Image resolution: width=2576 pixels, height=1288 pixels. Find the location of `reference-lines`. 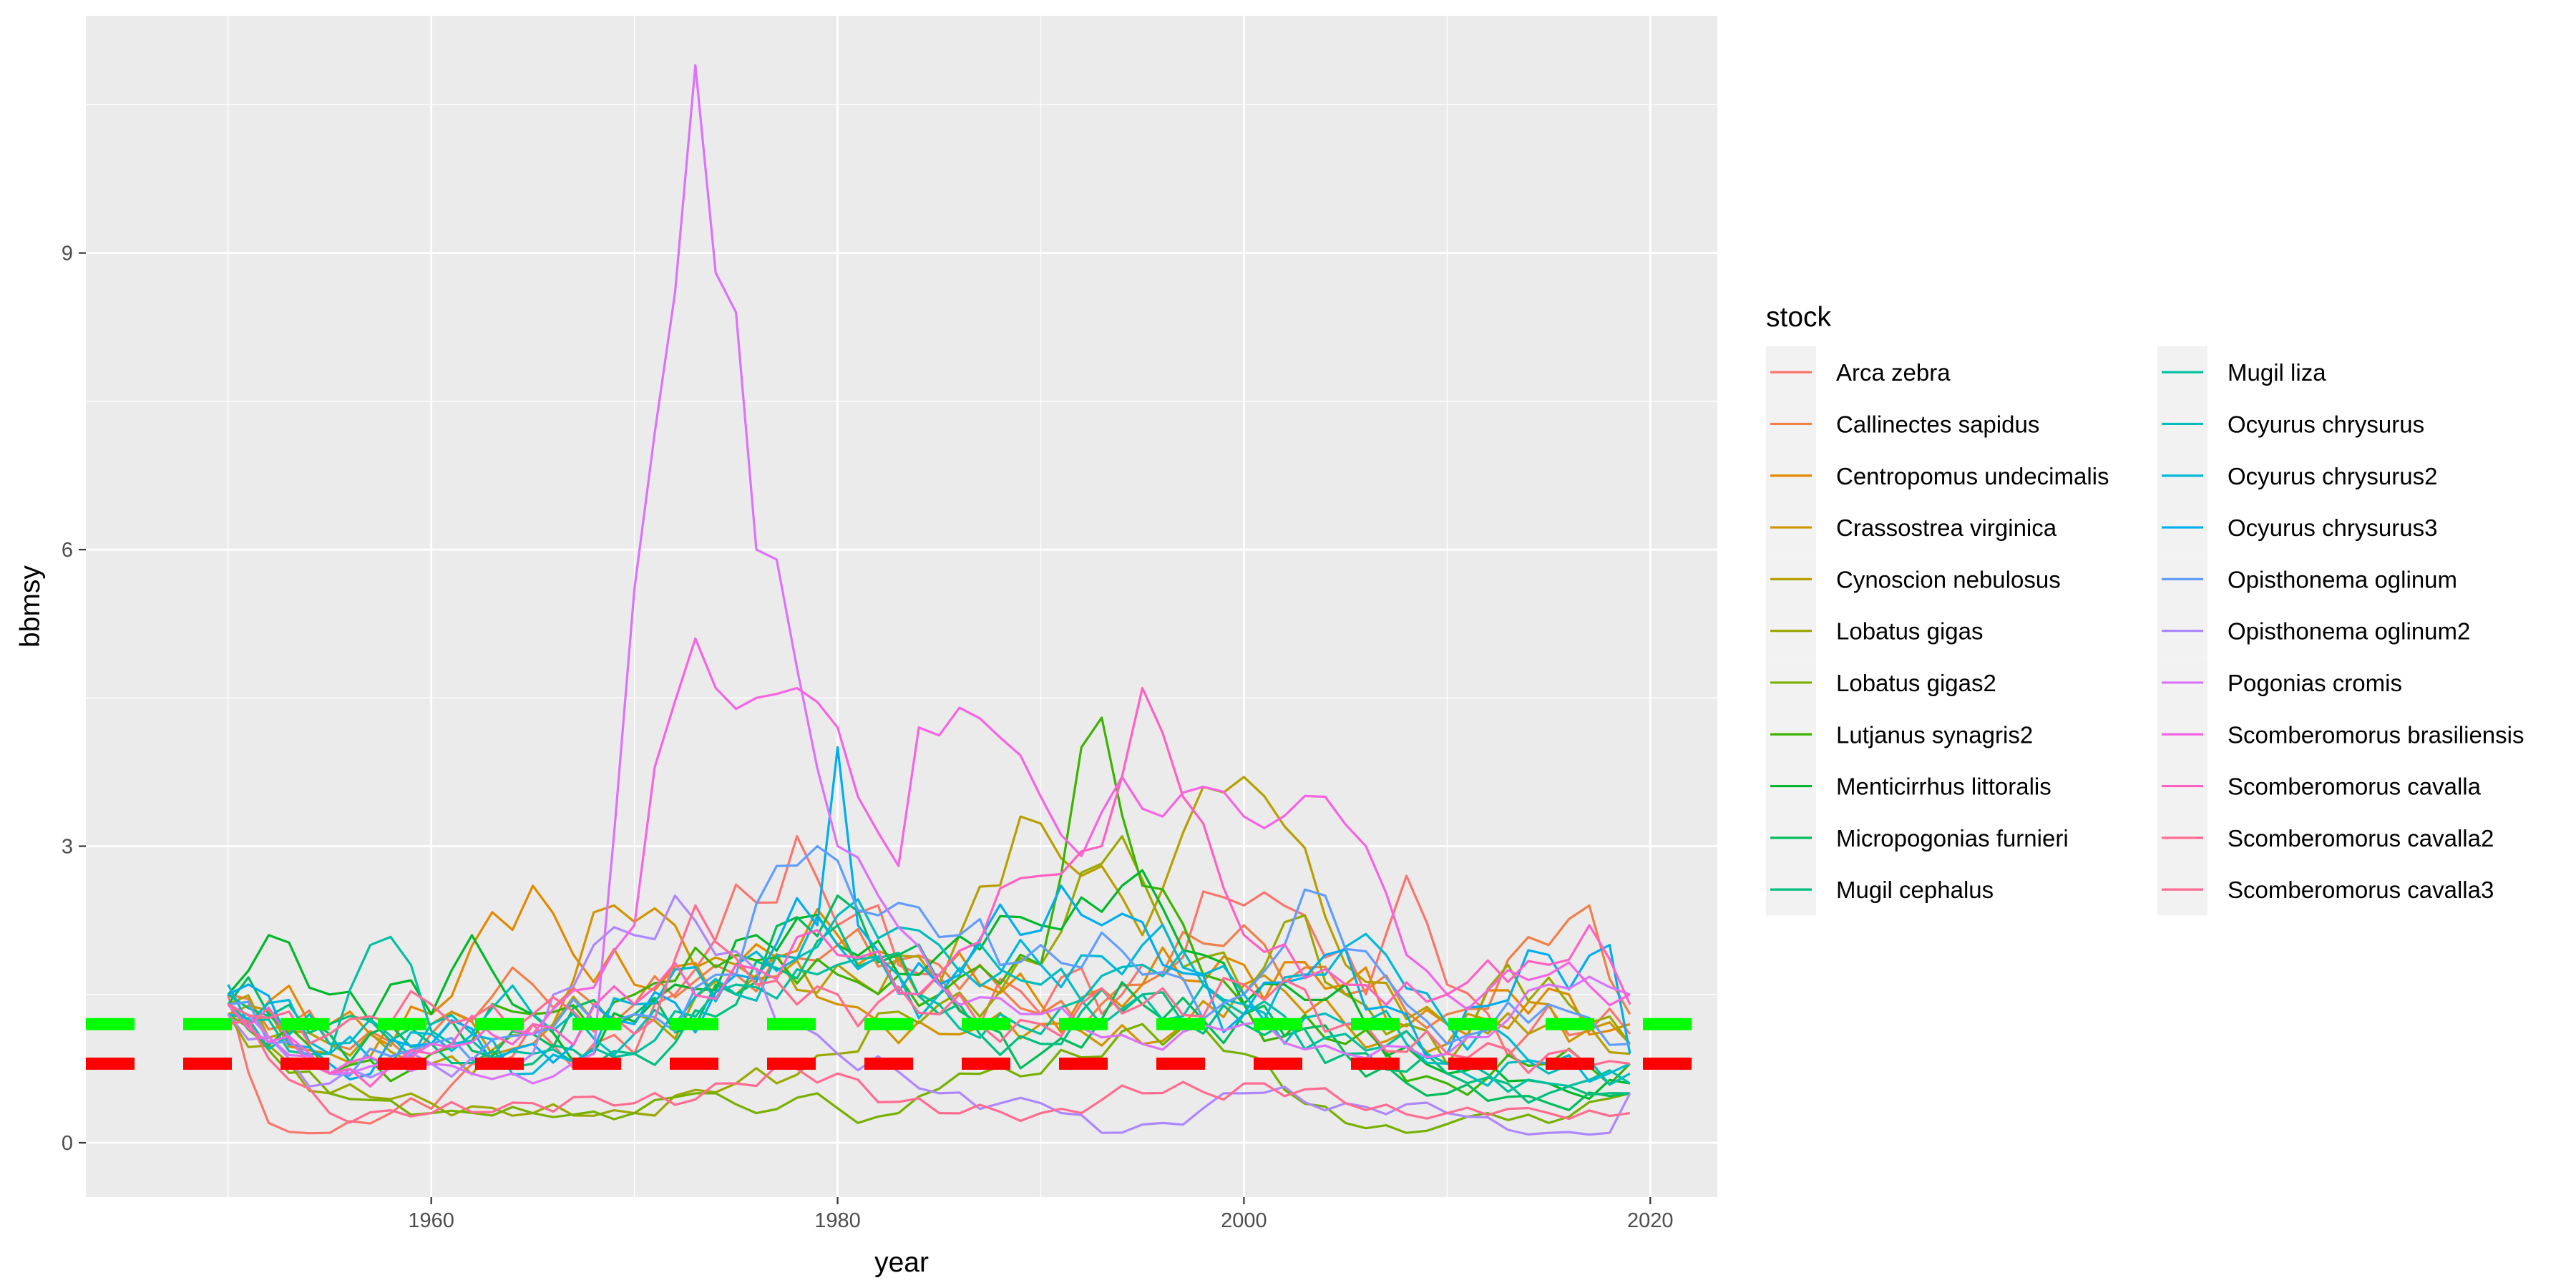

reference-lines is located at coordinates (901, 1044).